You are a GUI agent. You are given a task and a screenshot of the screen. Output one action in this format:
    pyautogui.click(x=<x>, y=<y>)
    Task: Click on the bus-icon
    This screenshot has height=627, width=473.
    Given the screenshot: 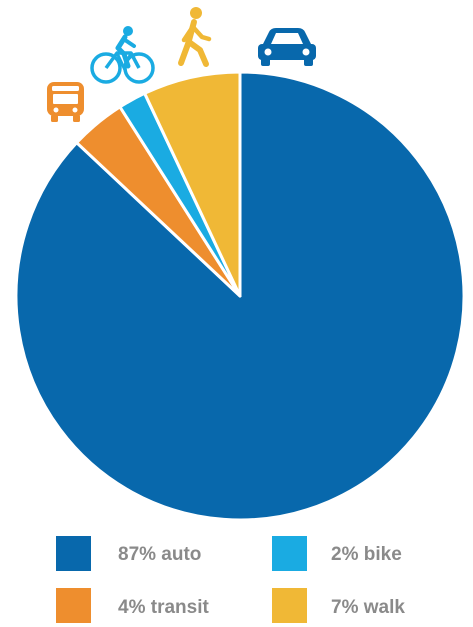 What is the action you would take?
    pyautogui.click(x=65, y=102)
    